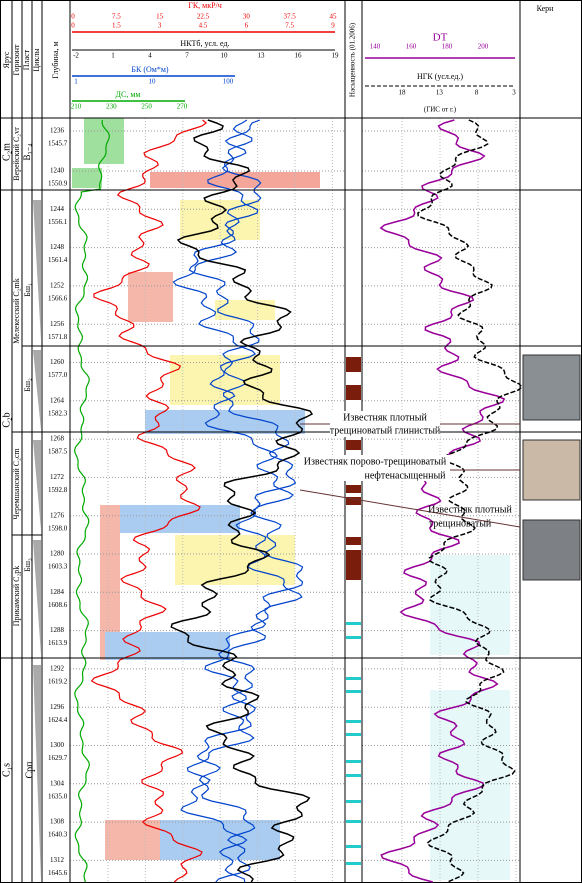 The width and height of the screenshot is (582, 883). What do you see at coordinates (336, 56) in the screenshot?
I see `tick-label: 19` at bounding box center [336, 56].